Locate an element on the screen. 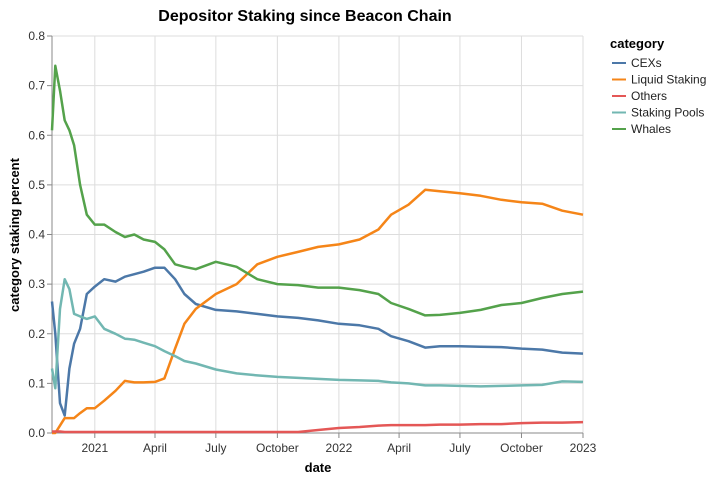 This screenshot has width=720, height=487. y-tick-label: 0.0 is located at coordinates (36, 433).